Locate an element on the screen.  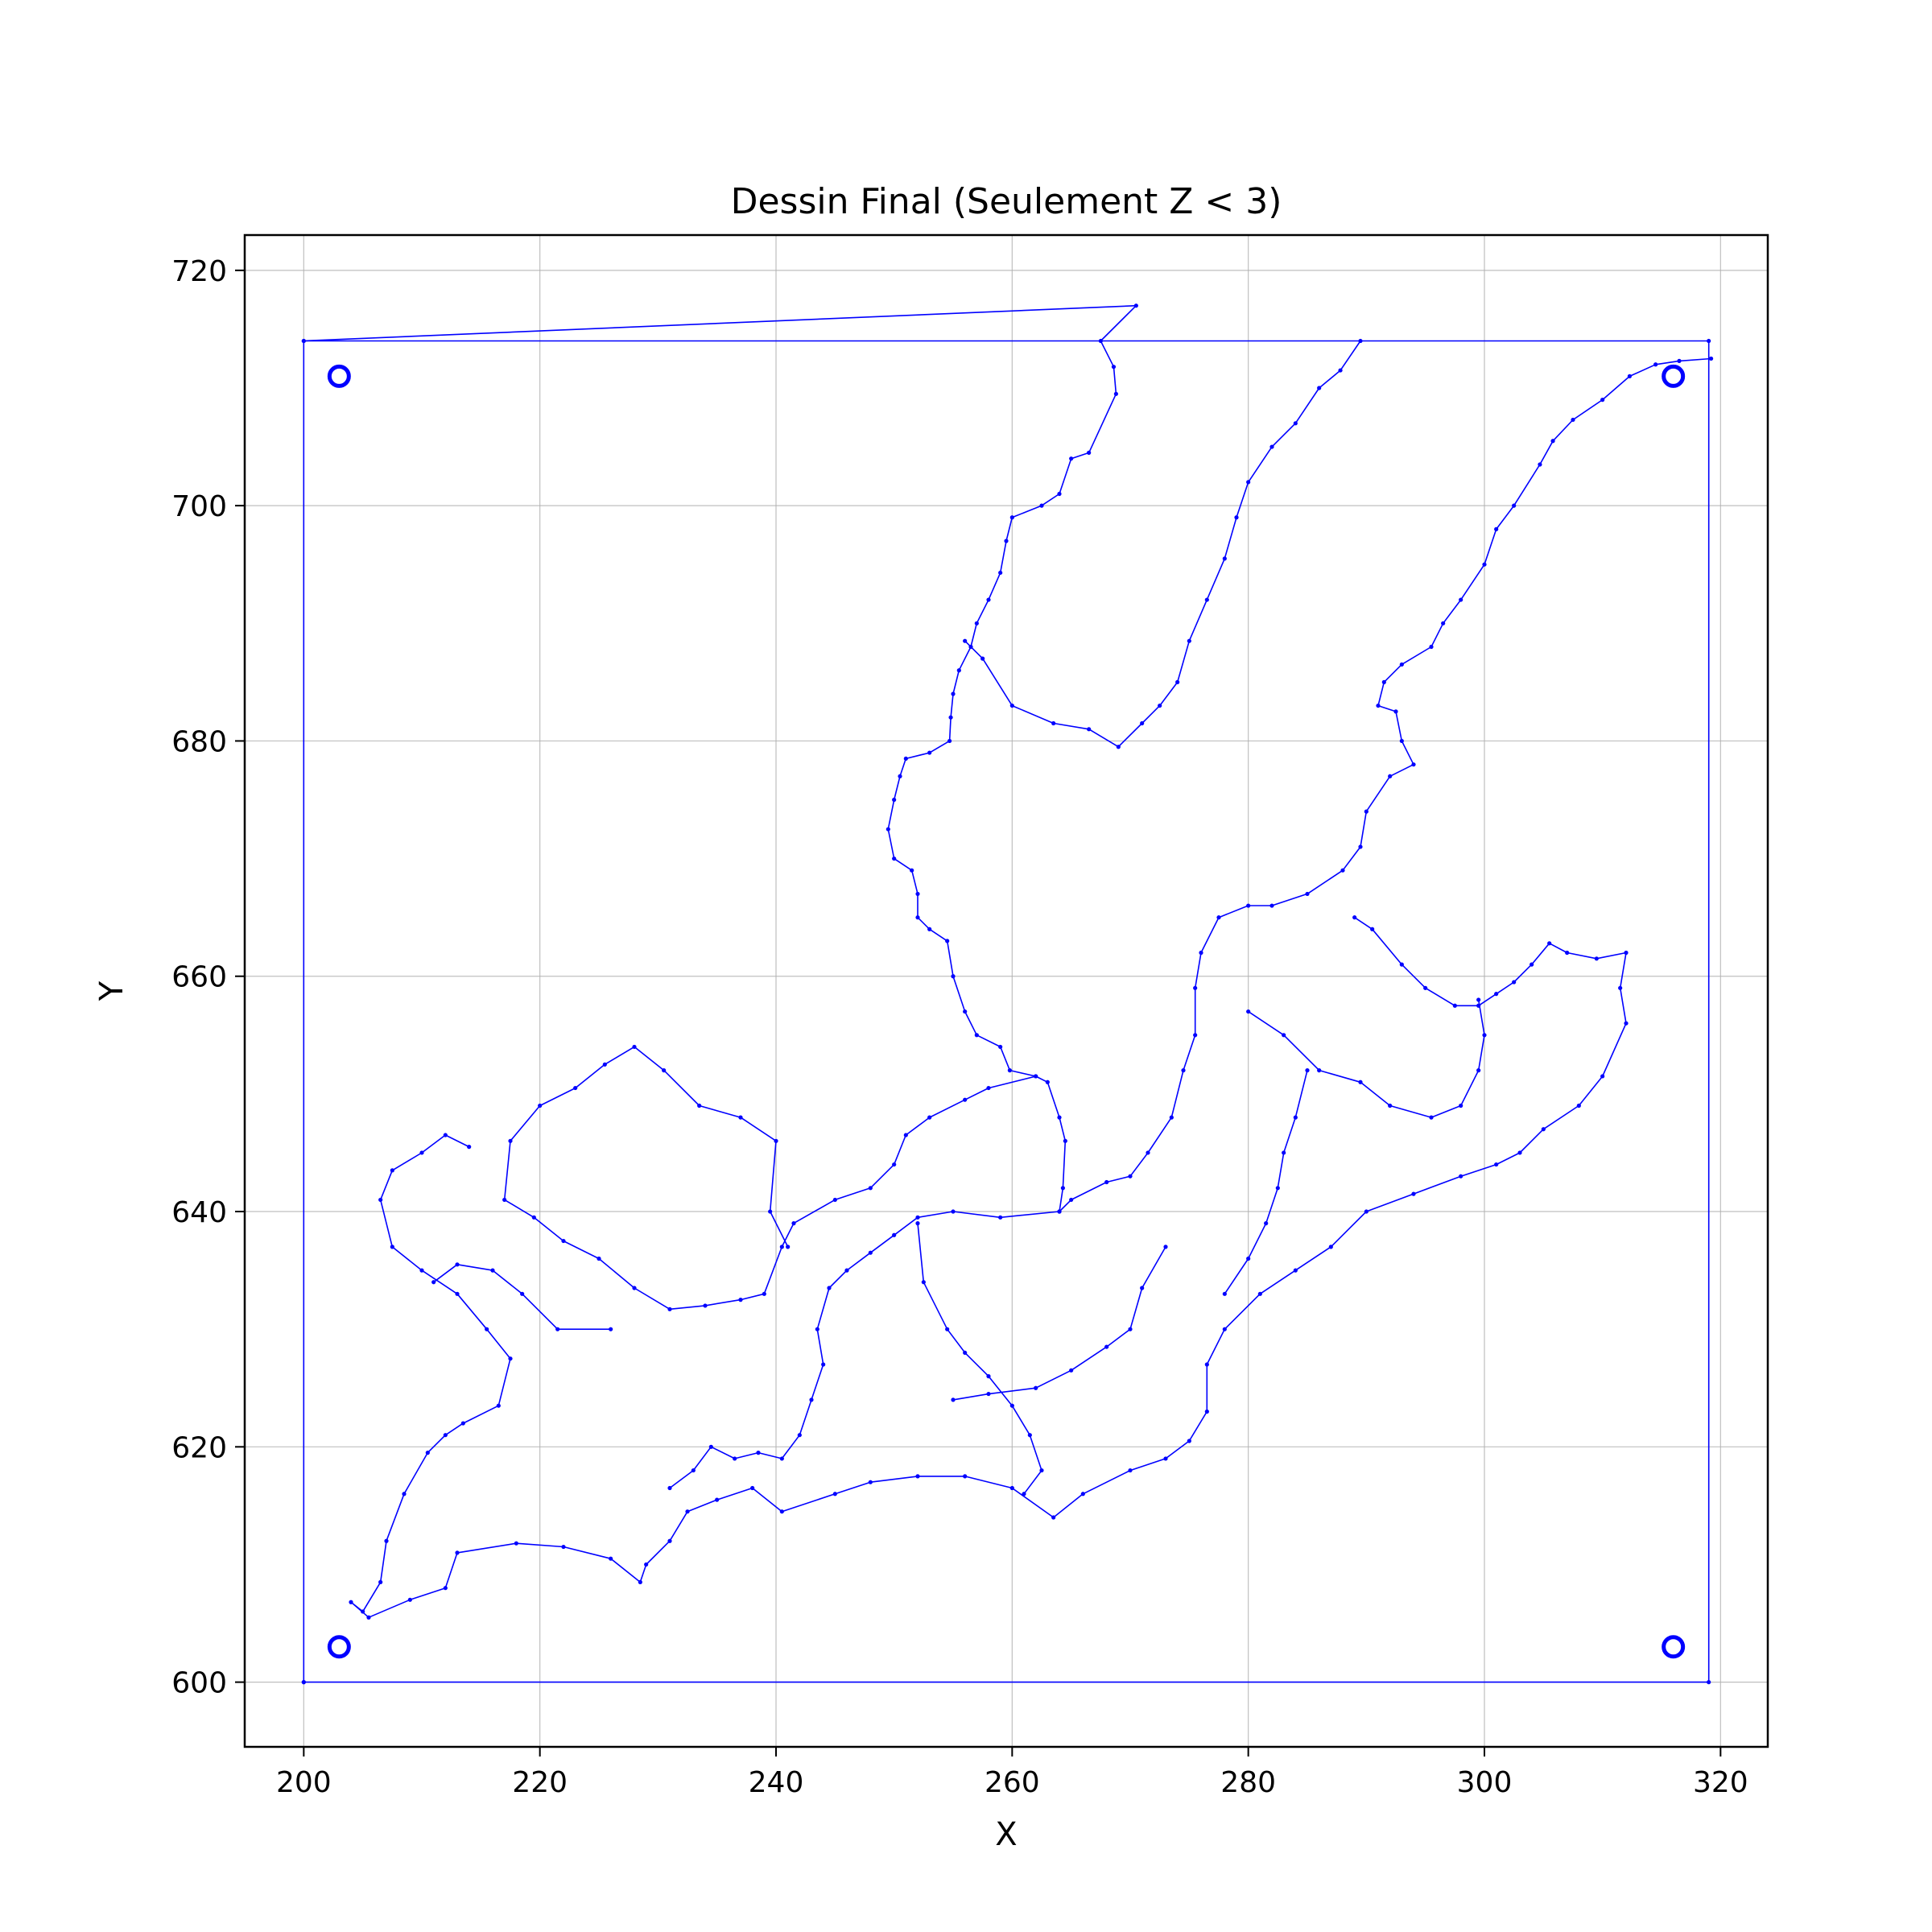
y-axis-label: Y is located at coordinates (111, 990).